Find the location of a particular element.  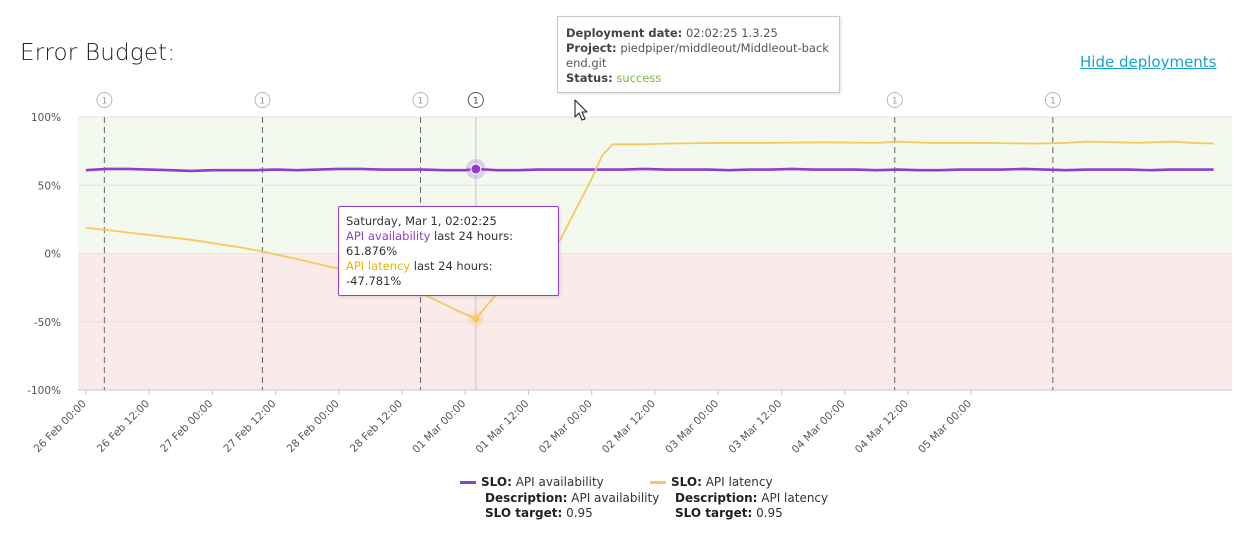

point-tooltip-availability-row: API availability last 24 hours: 61.876% is located at coordinates (448, 244).